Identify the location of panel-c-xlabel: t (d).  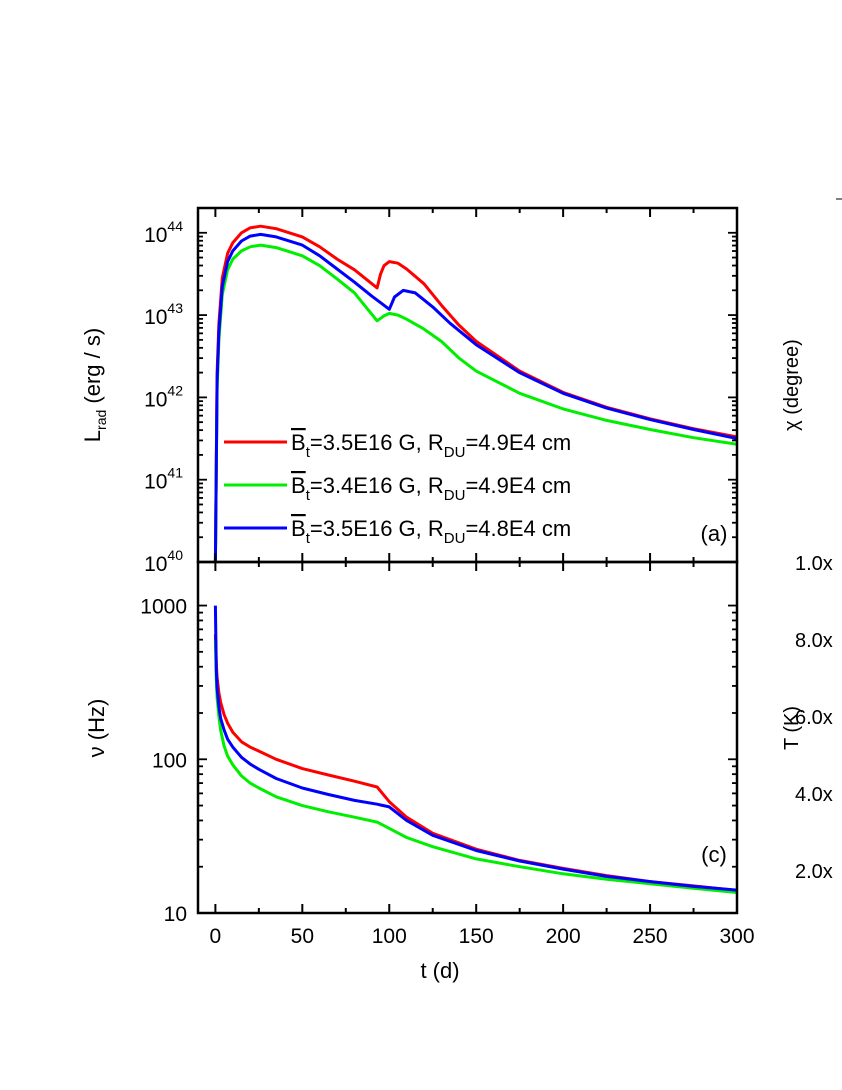
(439, 970).